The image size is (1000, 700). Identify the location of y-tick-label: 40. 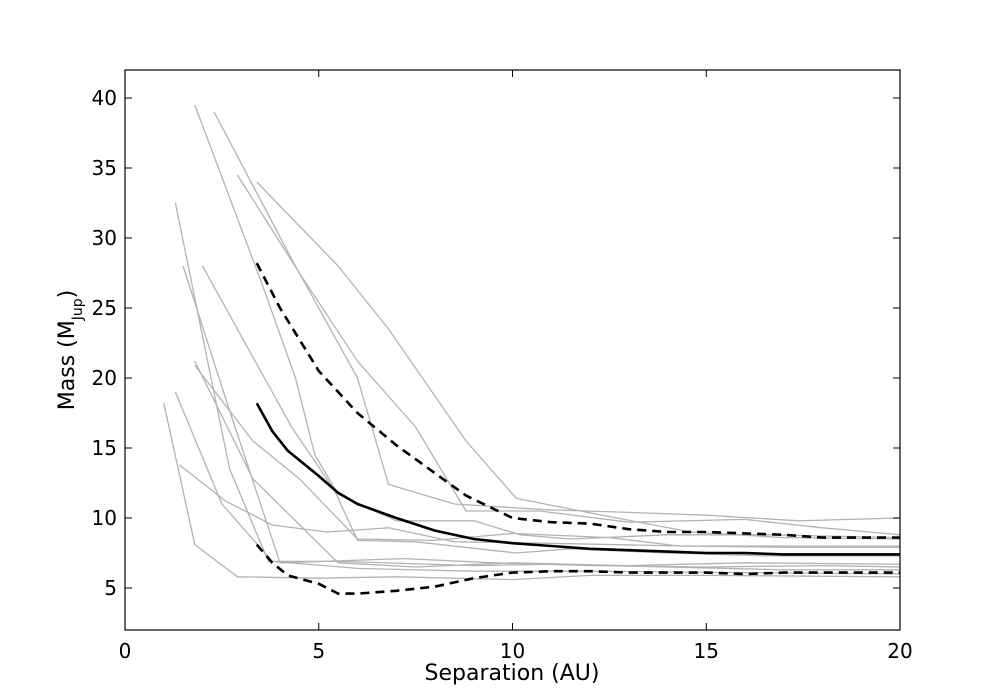
(104, 98).